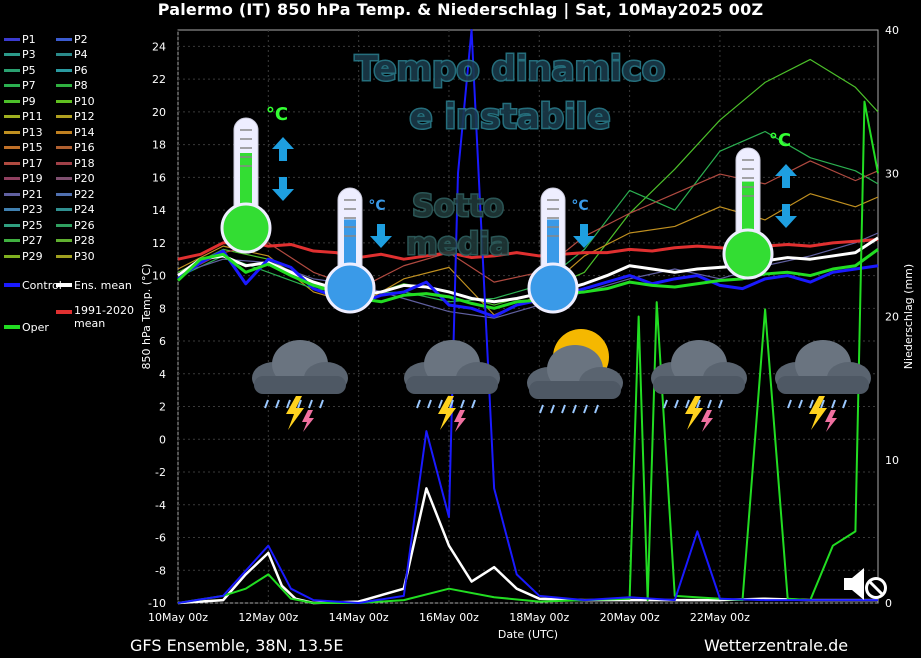 This screenshot has height=658, width=921. Describe the element at coordinates (162, 407) in the screenshot. I see `y-tick-label: 2` at that location.